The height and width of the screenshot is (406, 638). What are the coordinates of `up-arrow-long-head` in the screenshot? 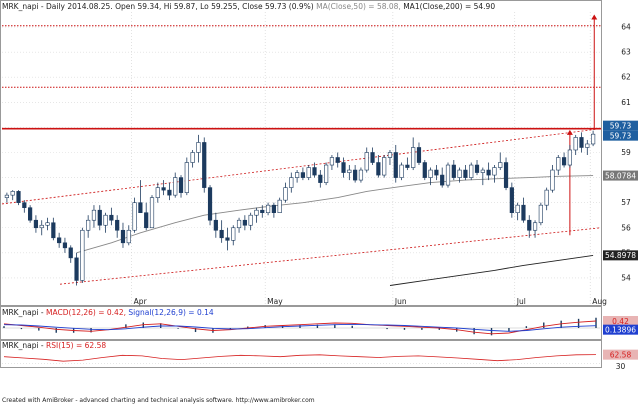 It's located at (594, 17).